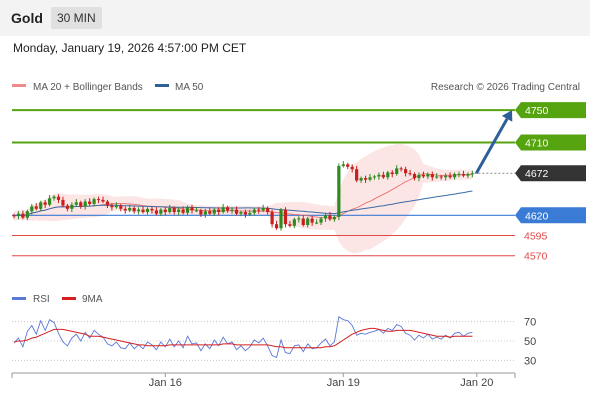 The image size is (590, 400). What do you see at coordinates (88, 87) in the screenshot?
I see `legend-ma20-label: MA 20 + Bollinger Bands` at bounding box center [88, 87].